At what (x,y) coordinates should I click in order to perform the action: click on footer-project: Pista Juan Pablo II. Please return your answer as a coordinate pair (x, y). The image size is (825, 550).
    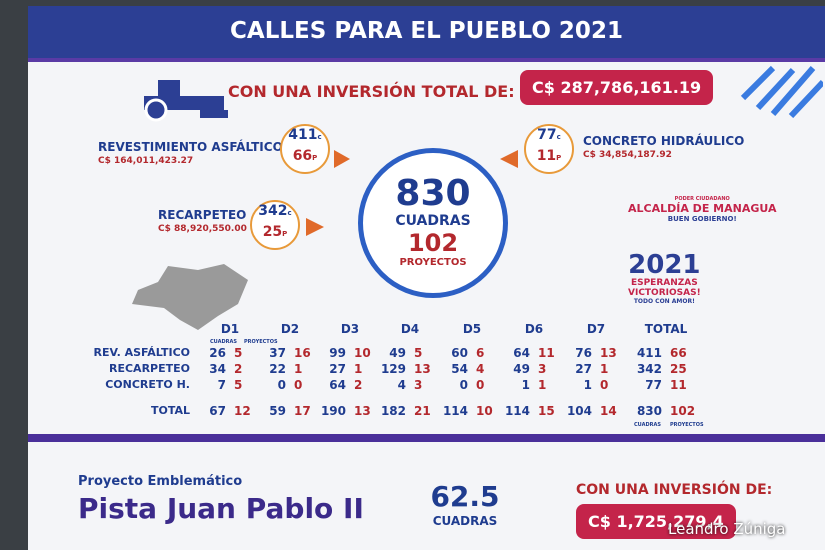
    Looking at the image, I should click on (221, 508).